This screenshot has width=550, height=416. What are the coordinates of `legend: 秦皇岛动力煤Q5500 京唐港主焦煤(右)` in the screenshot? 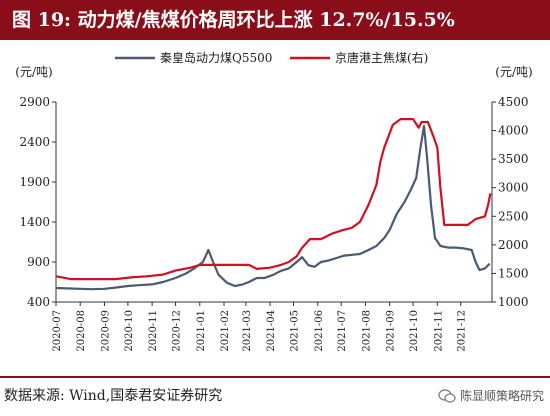 It's located at (271, 57).